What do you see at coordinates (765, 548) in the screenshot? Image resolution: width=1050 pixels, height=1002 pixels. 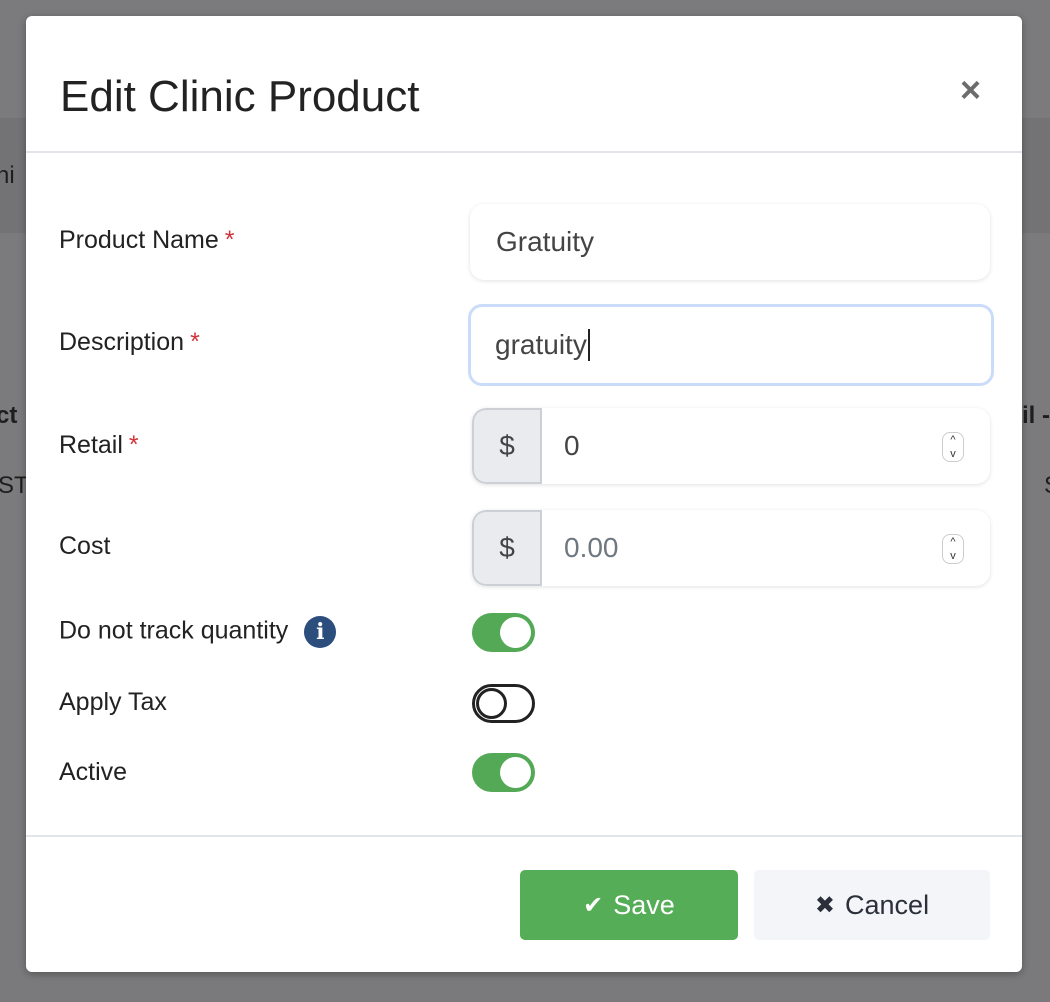 I see `cost-input: 0.00 ^ v` at bounding box center [765, 548].